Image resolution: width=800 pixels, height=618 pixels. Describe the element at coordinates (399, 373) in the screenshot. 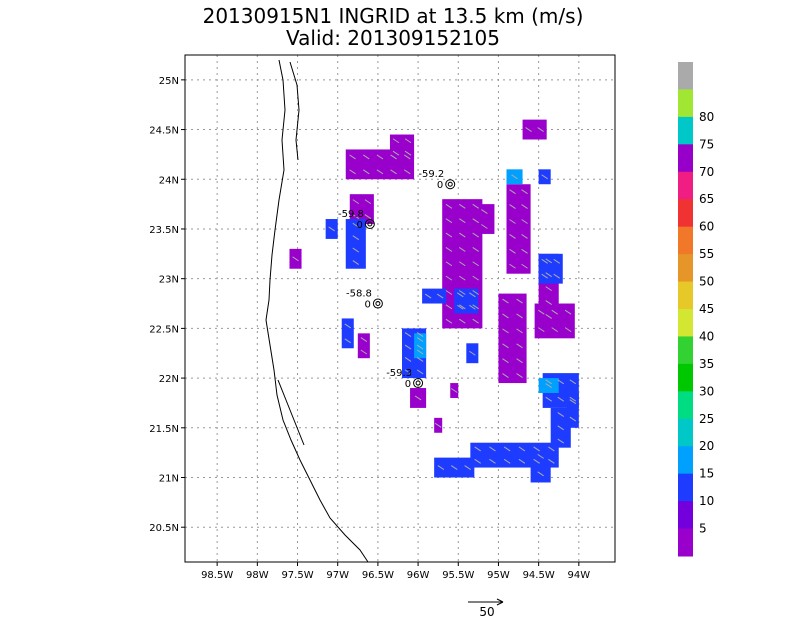

I see `center-pressure-label: -59.3` at that location.